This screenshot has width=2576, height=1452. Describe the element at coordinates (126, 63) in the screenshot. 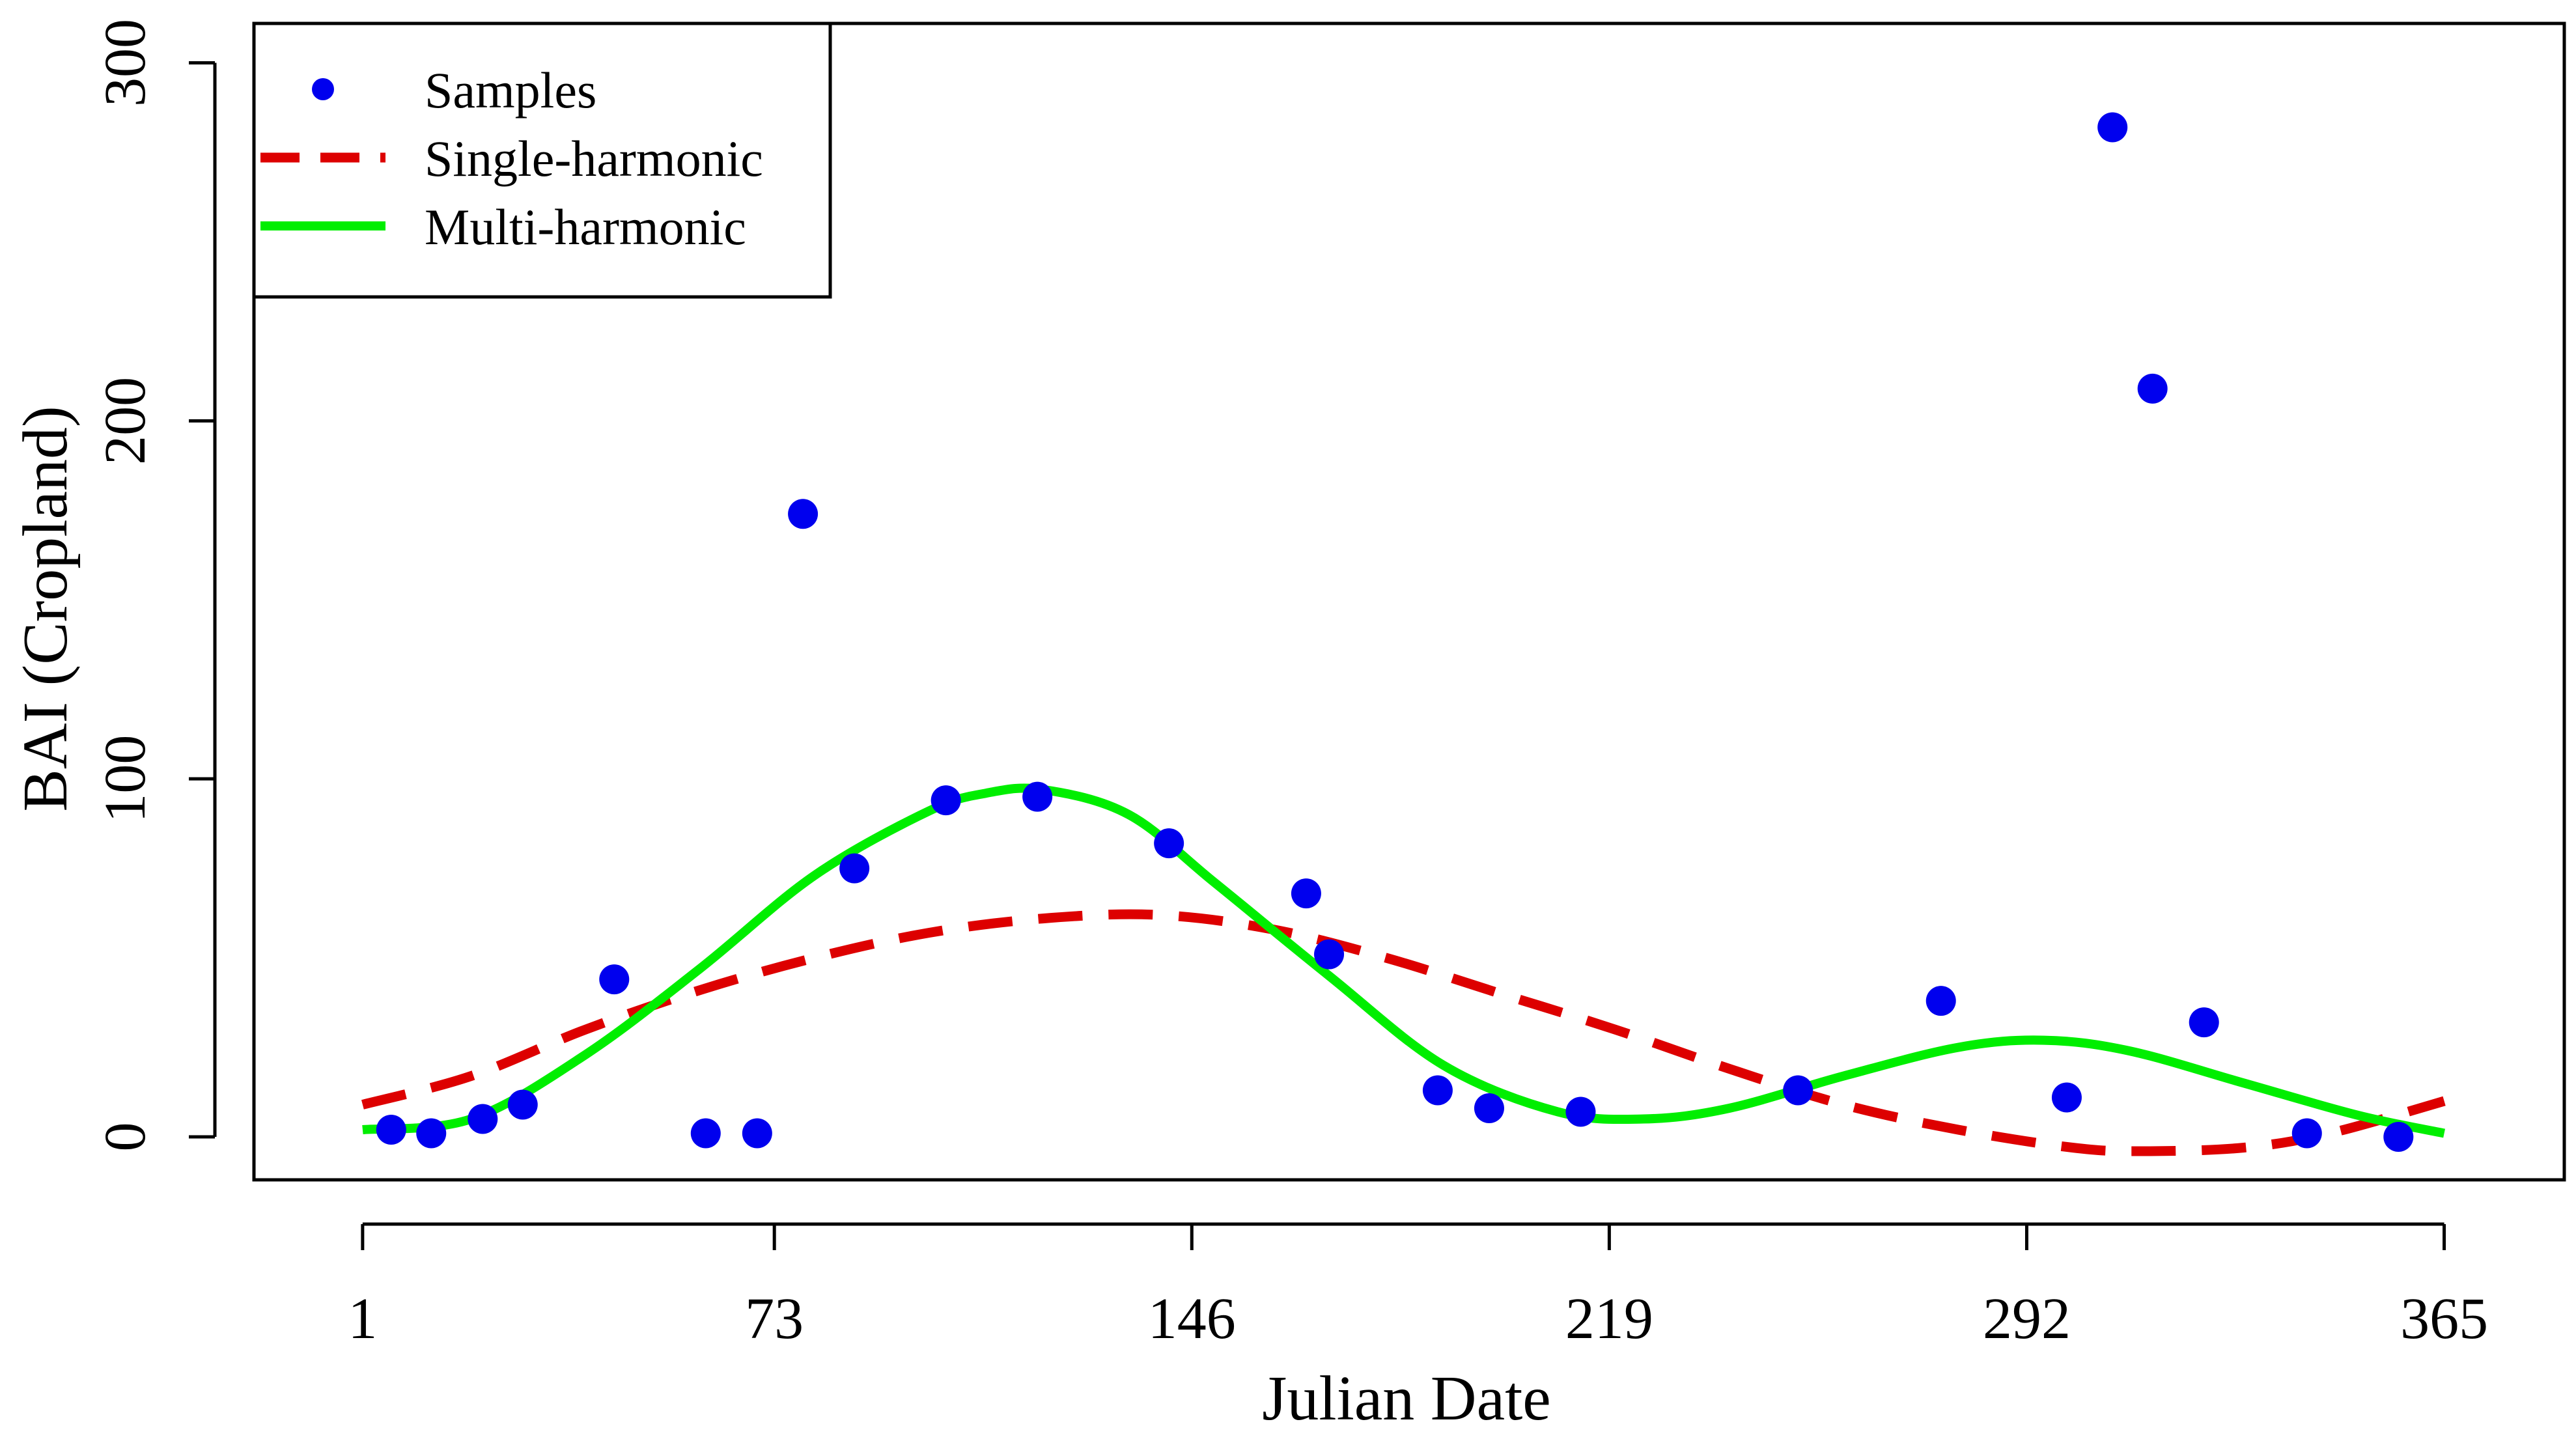

I see `y-tick-label: 300` at that location.